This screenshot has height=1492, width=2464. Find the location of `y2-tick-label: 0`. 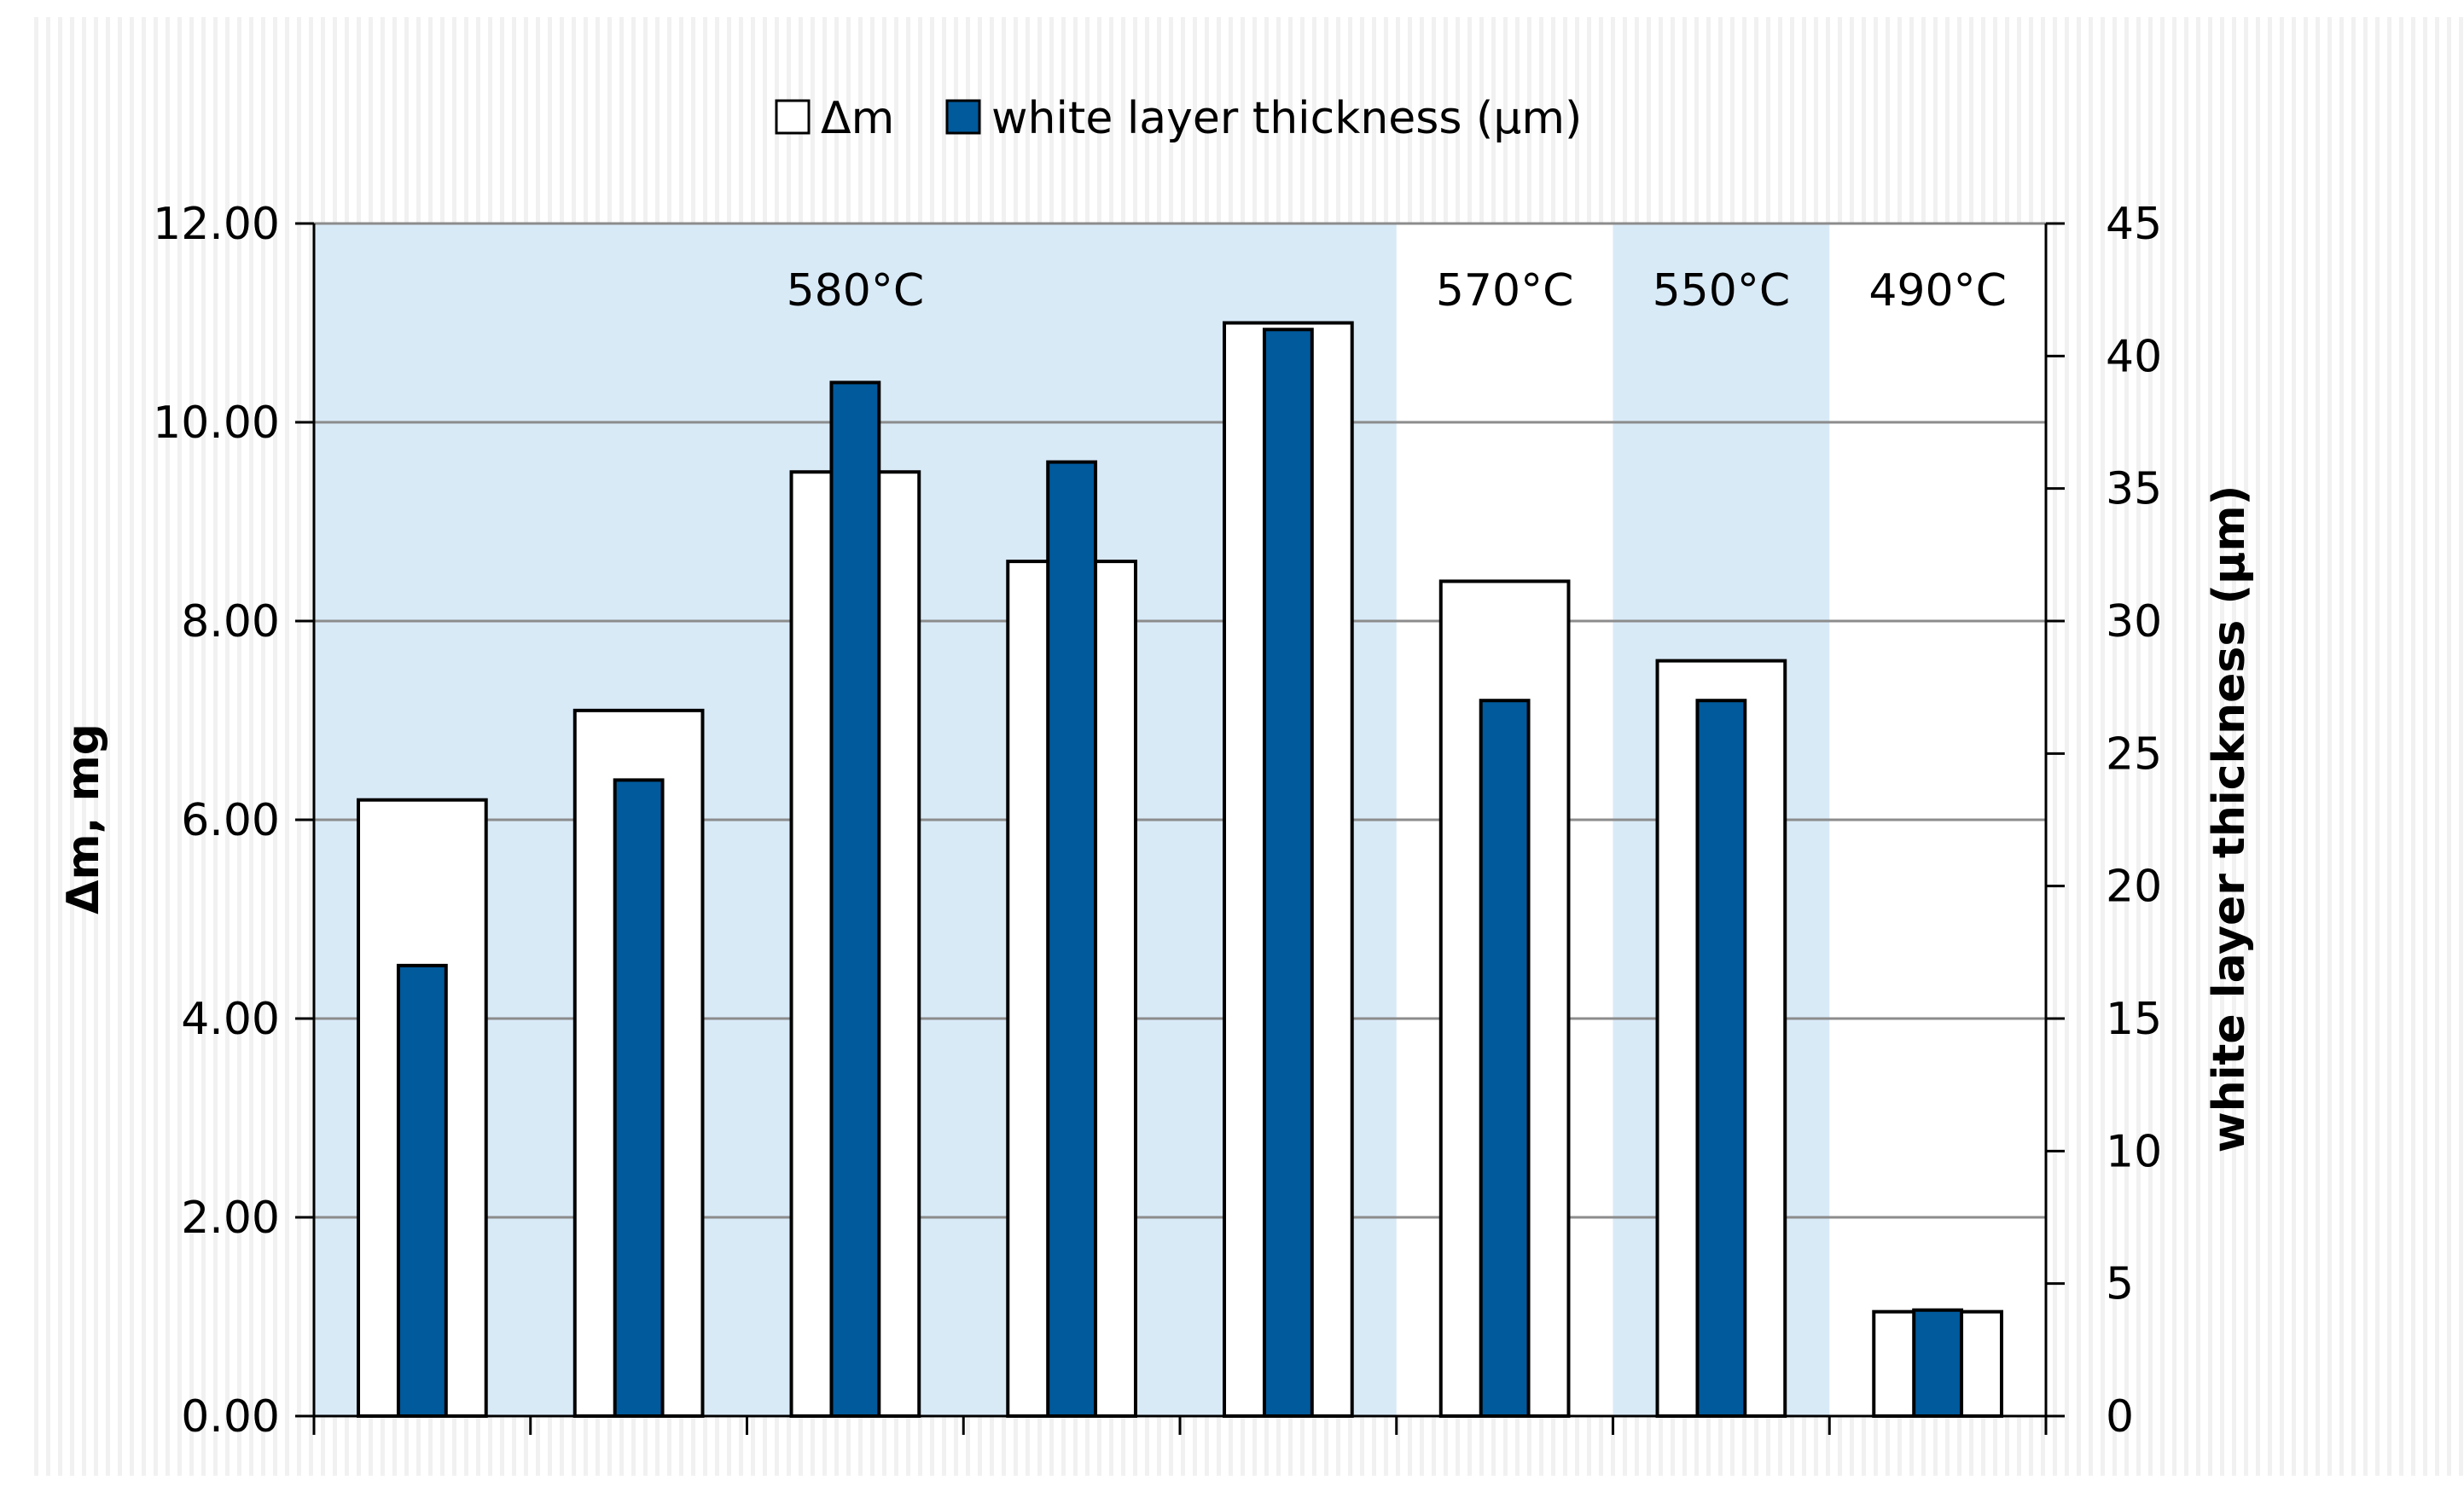

y2-tick-label: 0 is located at coordinates (2120, 1417).